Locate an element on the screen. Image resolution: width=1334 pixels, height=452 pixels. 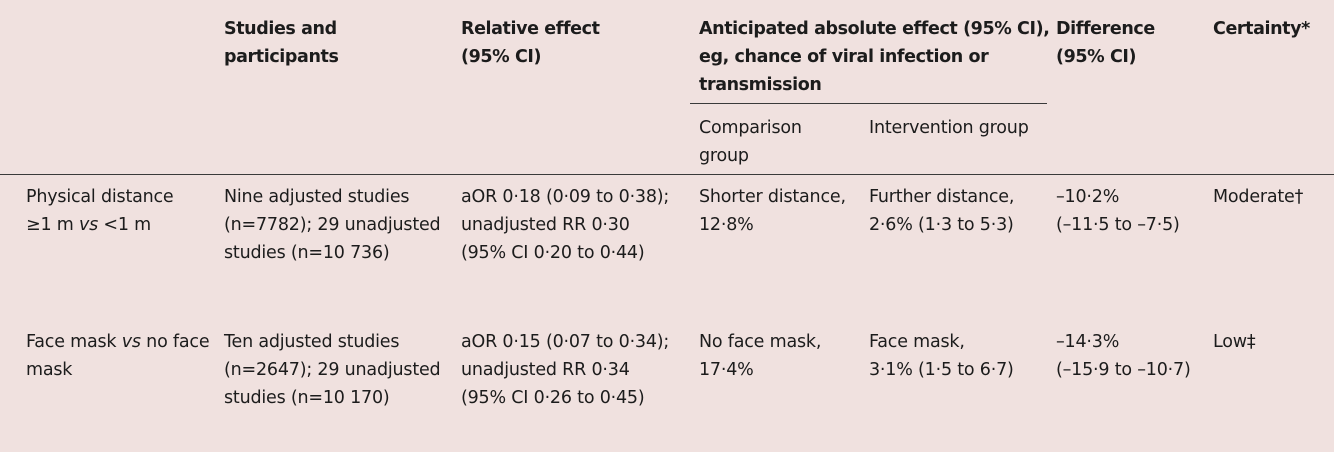
header-comparison-group: Comparison group is located at coordinates (750, 142).